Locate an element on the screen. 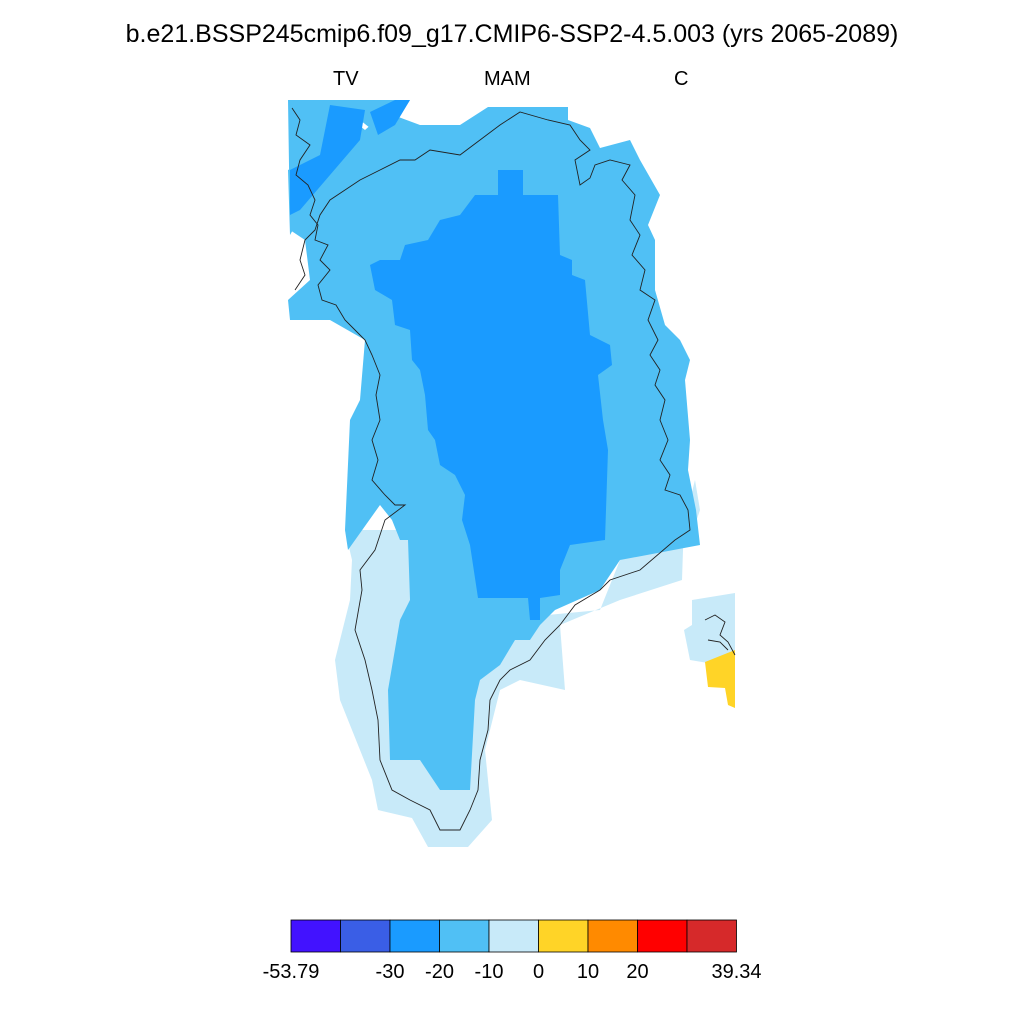 Image resolution: width=1024 pixels, height=1024 pixels. colorbar-tick-label: 10 is located at coordinates (588, 972).